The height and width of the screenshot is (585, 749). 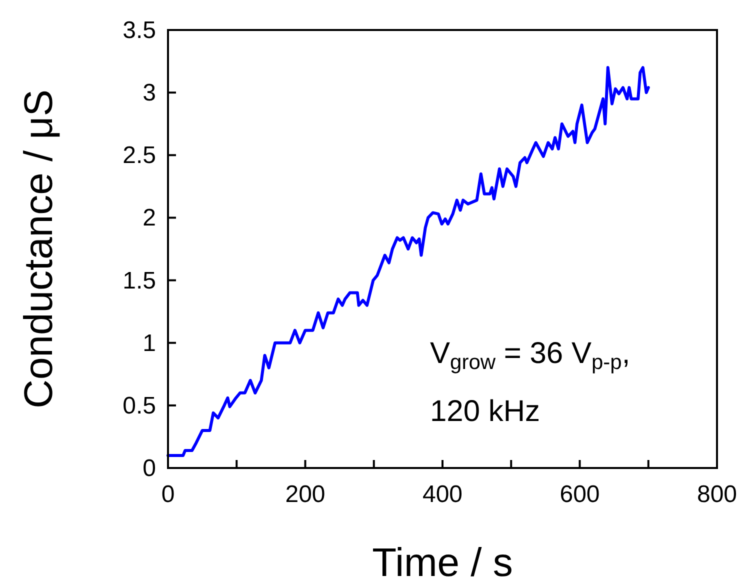 I want to click on x-tick-label: 0, so click(x=168, y=494).